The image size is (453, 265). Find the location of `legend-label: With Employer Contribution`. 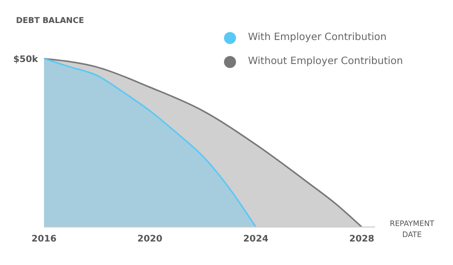

legend-label: With Employer Contribution is located at coordinates (317, 38).